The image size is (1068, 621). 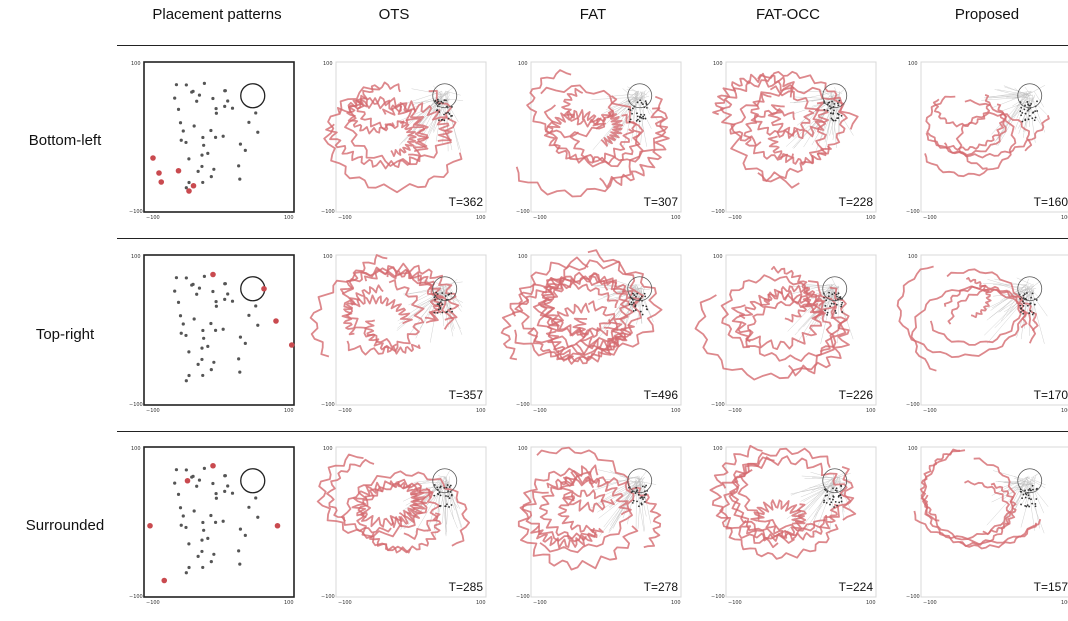 I want to click on simulation-panel: 100 −100−100 100 T=160, so click(x=987, y=141).